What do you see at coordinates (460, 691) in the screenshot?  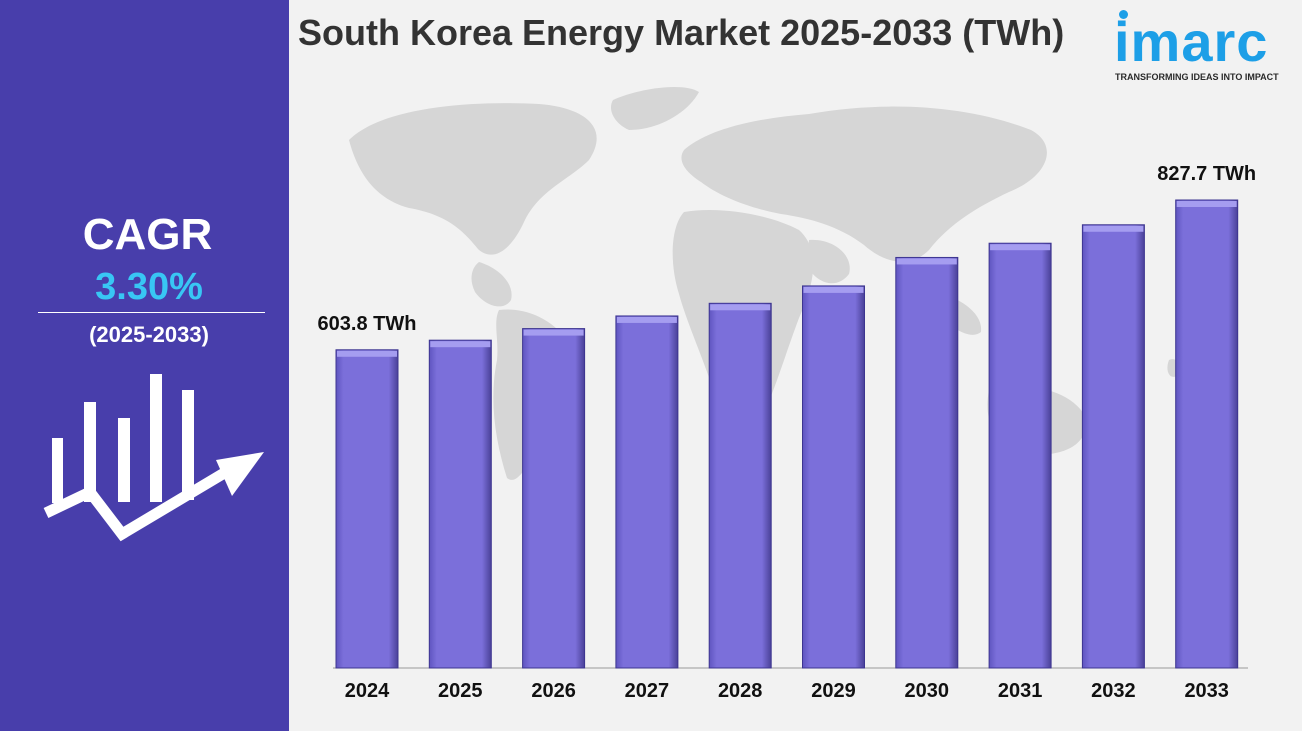 I see `x-tick-label: 2025` at bounding box center [460, 691].